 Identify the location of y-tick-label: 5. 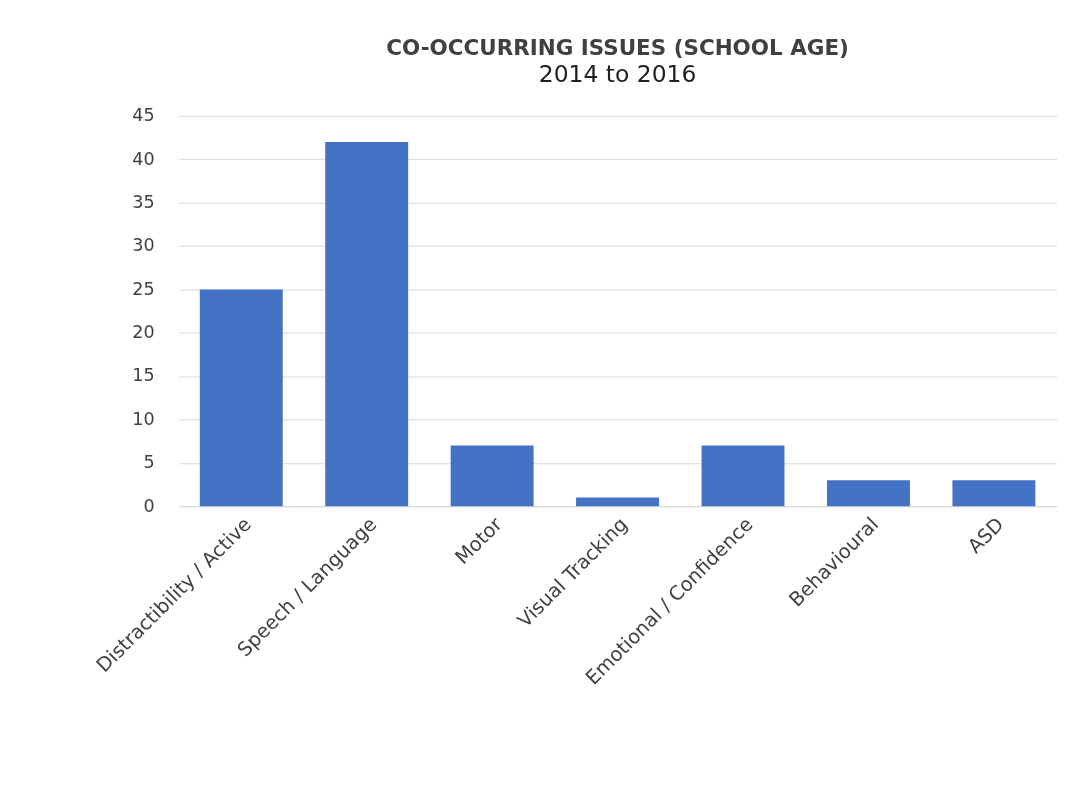
(149, 462).